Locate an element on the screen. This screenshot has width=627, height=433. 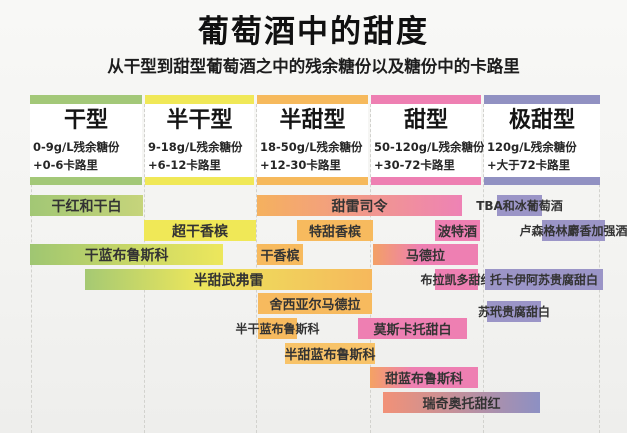
category-calories: +0-6卡路里 is located at coordinates (65, 165).